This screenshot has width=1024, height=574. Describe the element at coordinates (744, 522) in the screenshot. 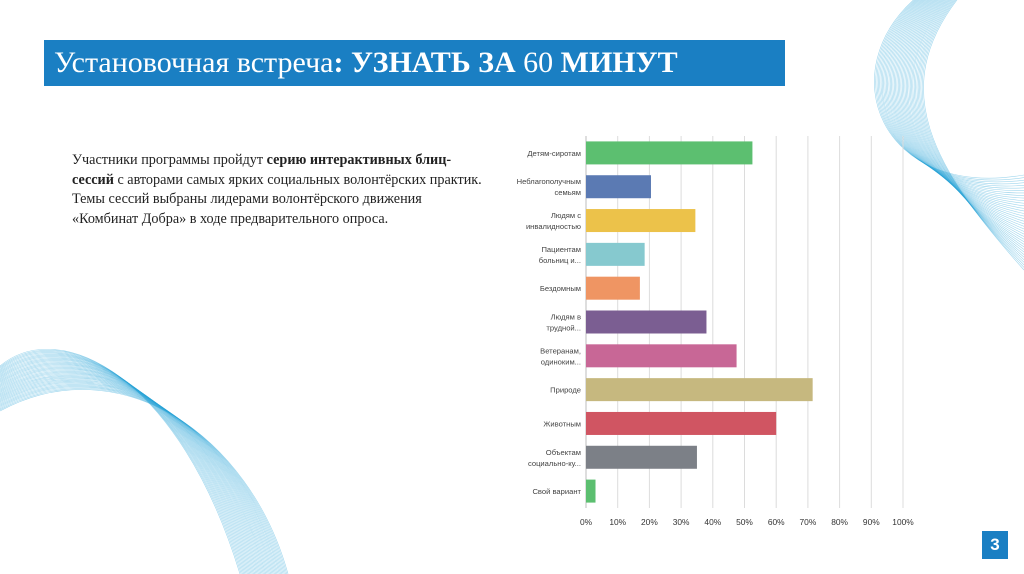

I see `x-tick-label: 50%` at that location.